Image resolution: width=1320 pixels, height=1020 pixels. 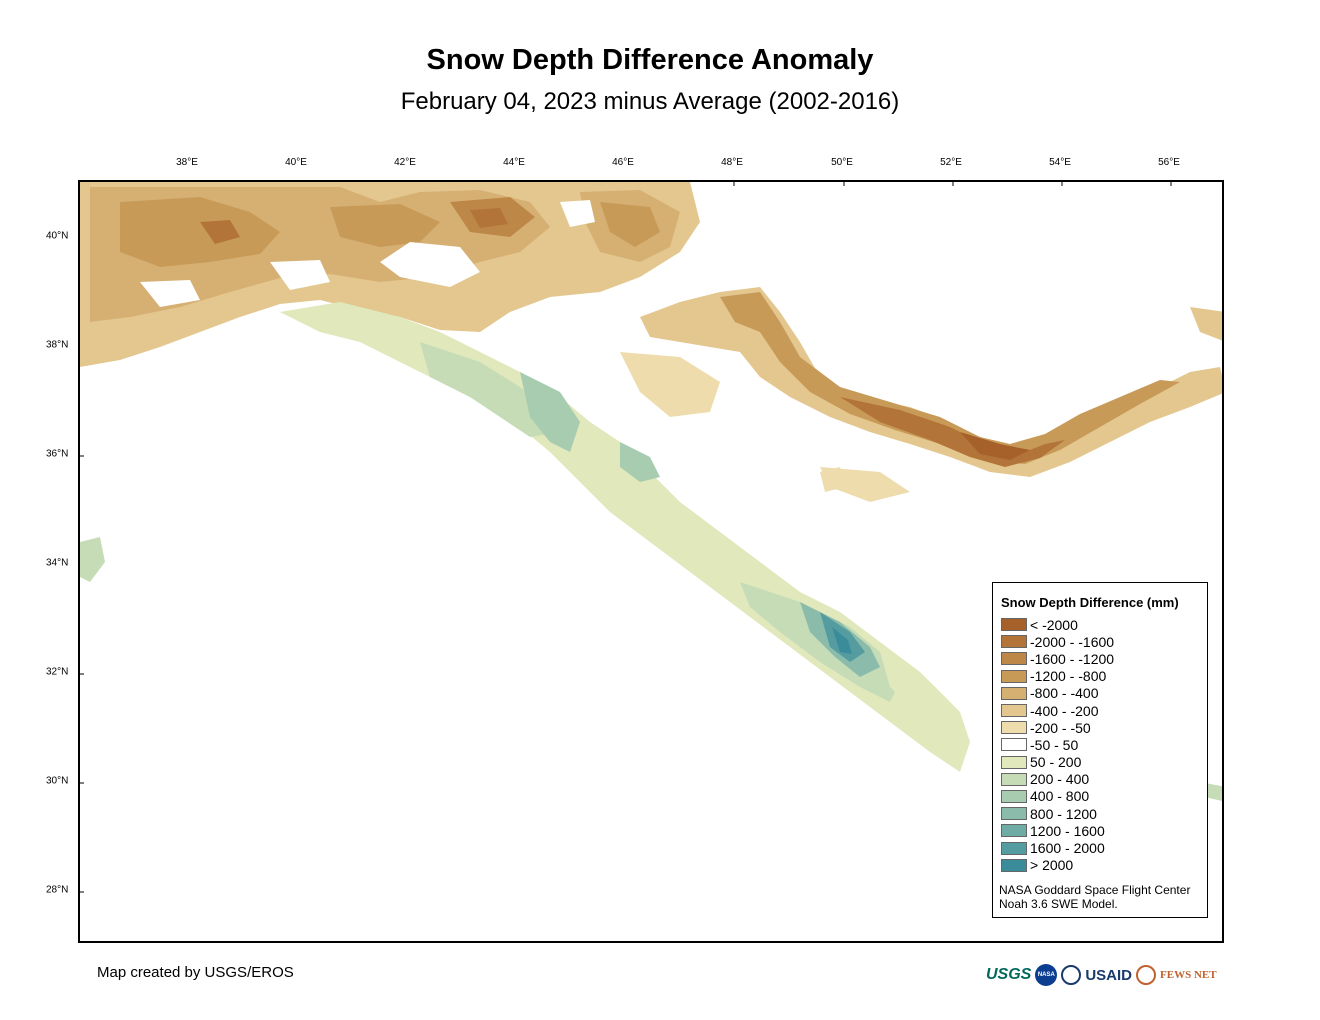 I want to click on legend-item: -200 - -50, so click(x=1057, y=727).